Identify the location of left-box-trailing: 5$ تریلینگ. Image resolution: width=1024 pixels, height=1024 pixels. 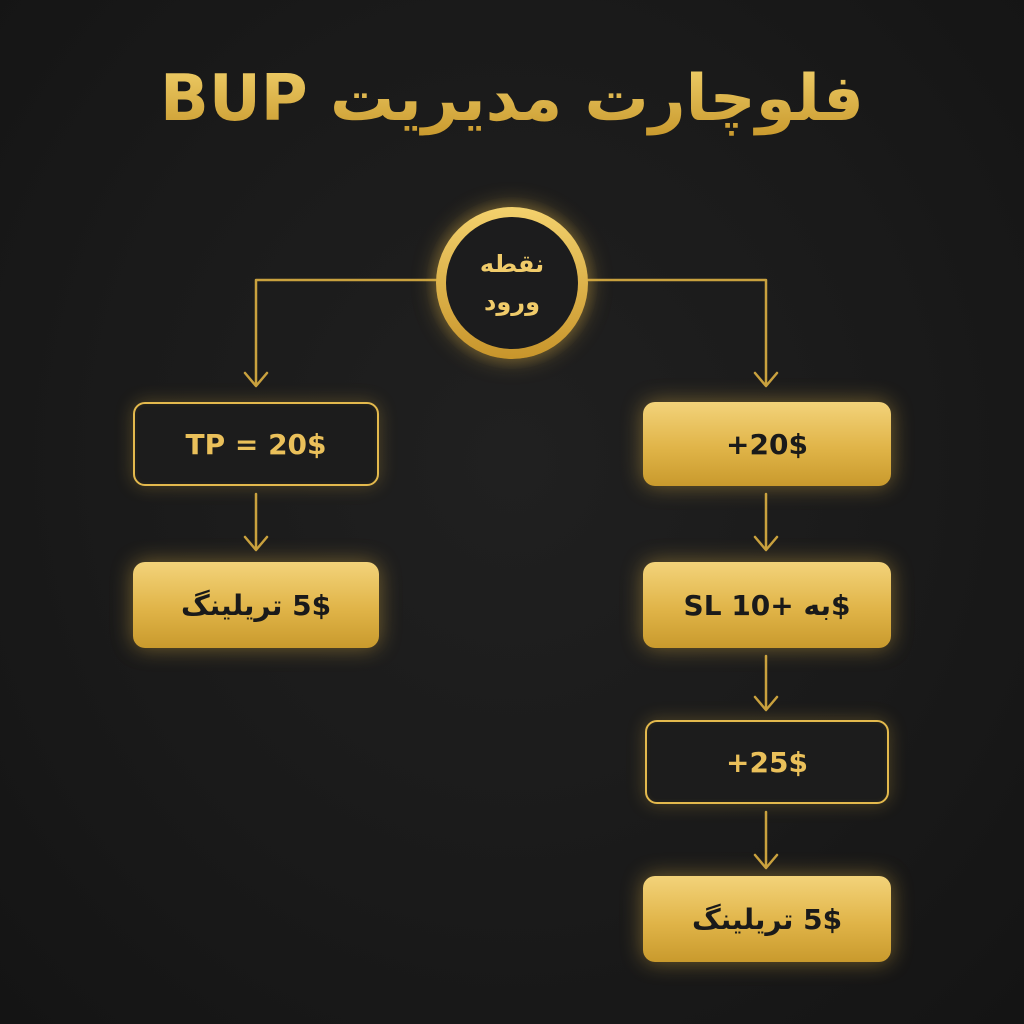
(256, 605).